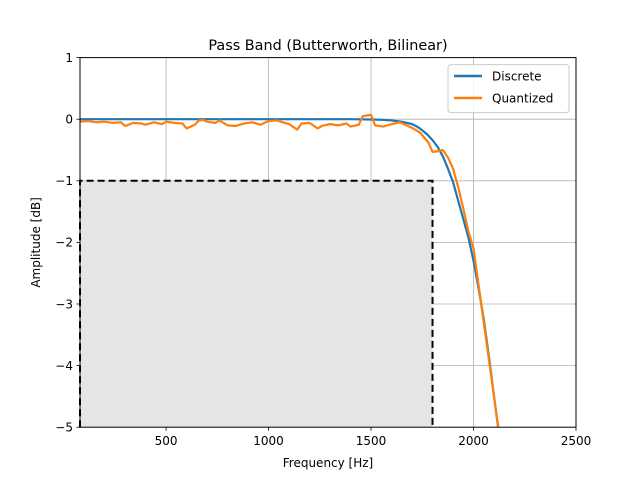 This screenshot has width=640, height=480. What do you see at coordinates (64, 428) in the screenshot?
I see `y-tick-label: −5` at bounding box center [64, 428].